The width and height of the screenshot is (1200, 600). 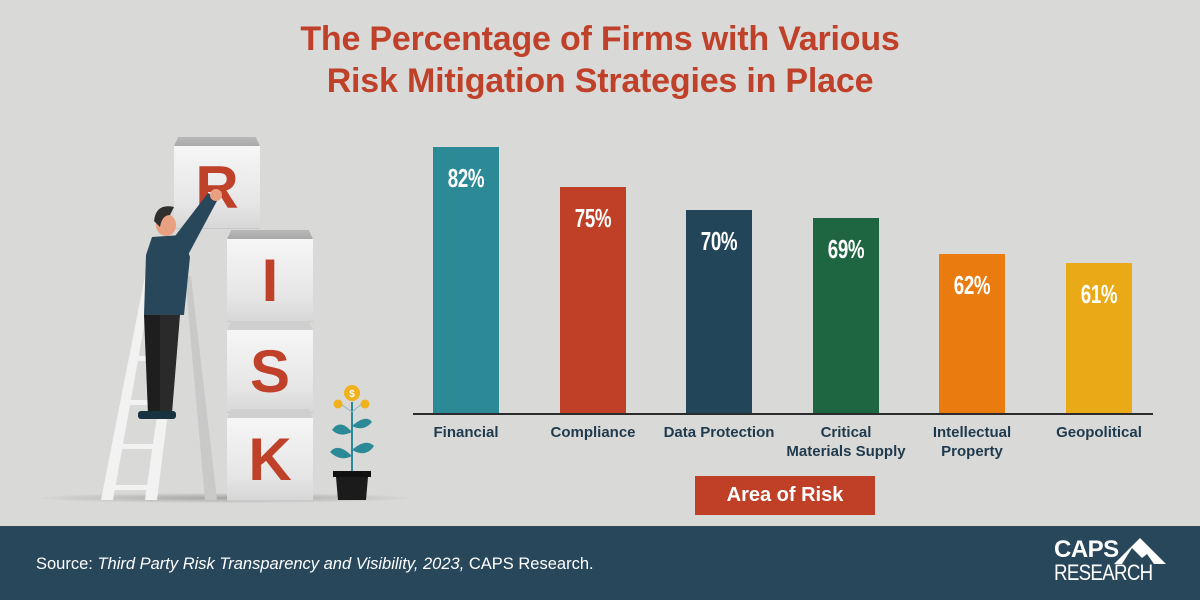 I want to click on bar-intellectual-property: 62%, so click(x=972, y=334).